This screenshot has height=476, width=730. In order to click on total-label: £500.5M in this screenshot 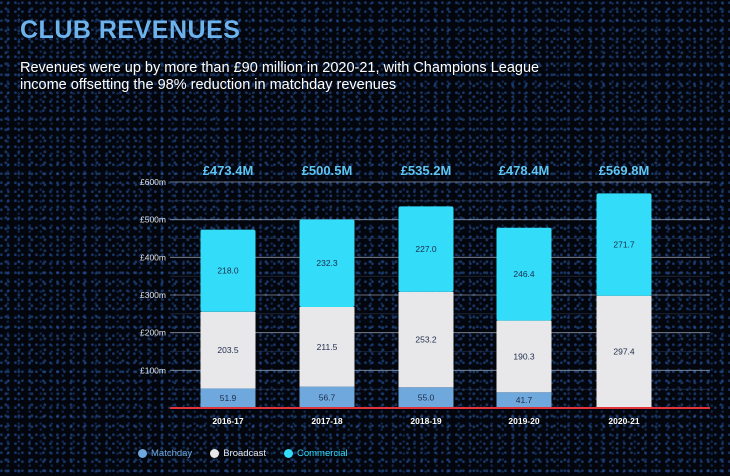, I will do `click(327, 170)`.